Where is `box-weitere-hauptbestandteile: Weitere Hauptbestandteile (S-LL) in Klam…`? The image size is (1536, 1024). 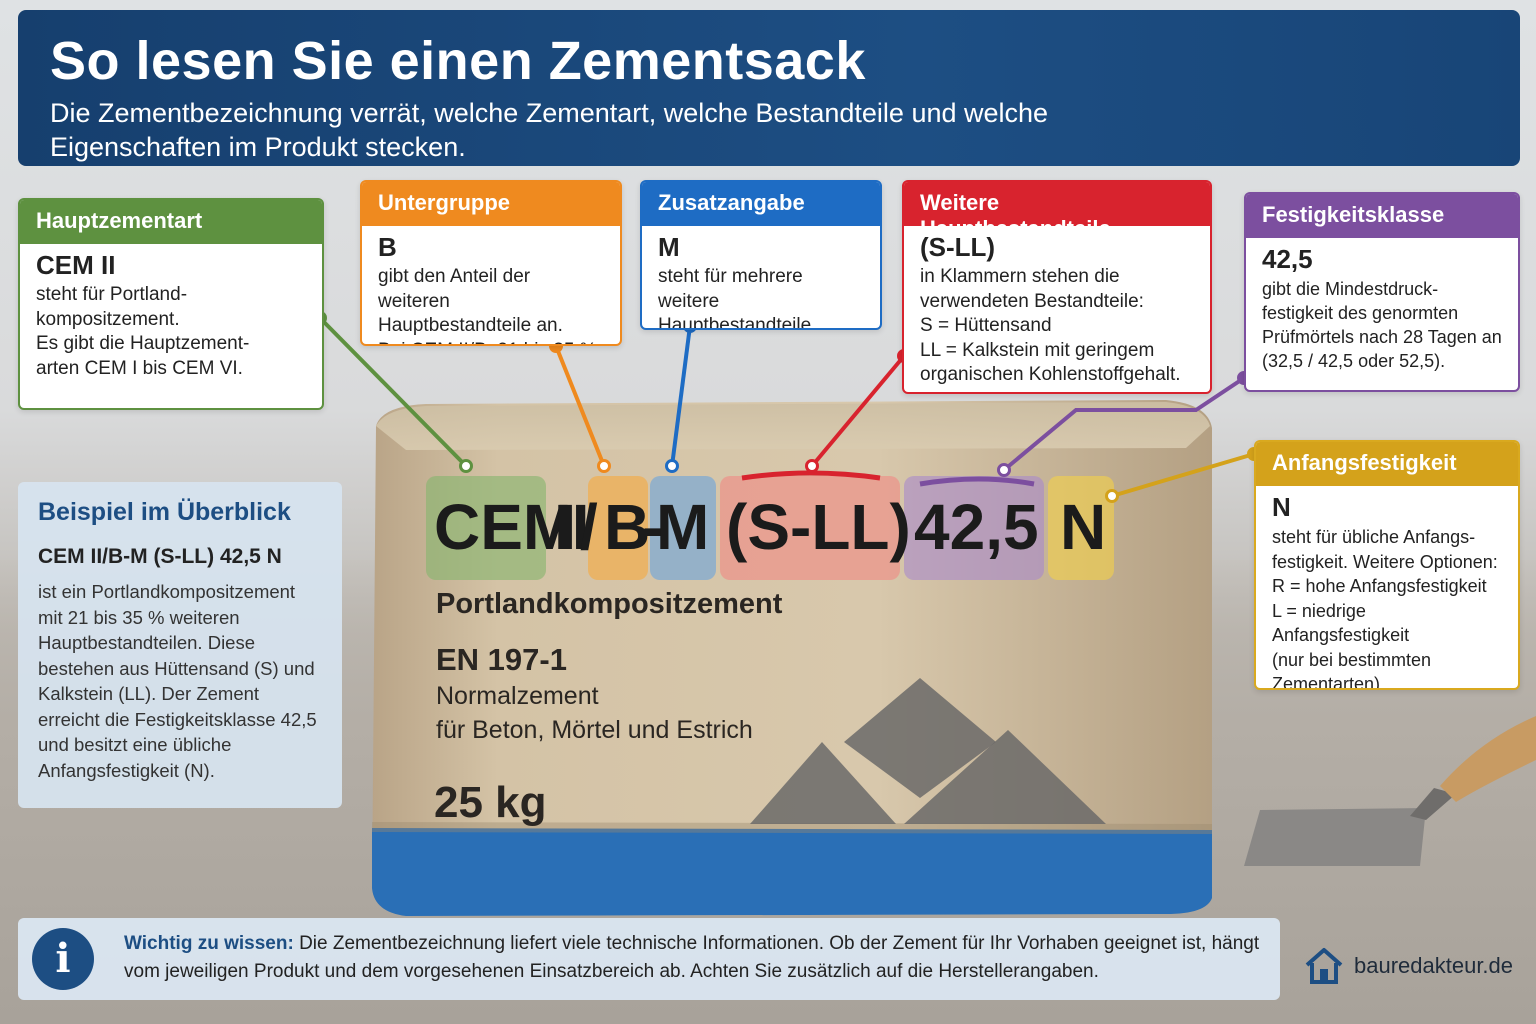 box-weitere-hauptbestandteile: Weitere Hauptbestandteile (S-LL) in Klam… is located at coordinates (1057, 287).